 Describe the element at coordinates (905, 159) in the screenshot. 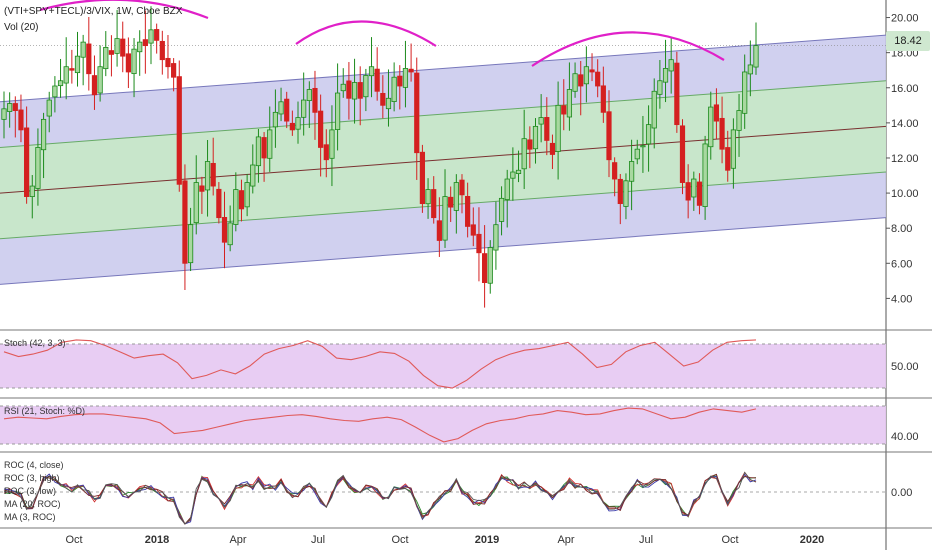

I see `price-axis-label: 12.00` at that location.